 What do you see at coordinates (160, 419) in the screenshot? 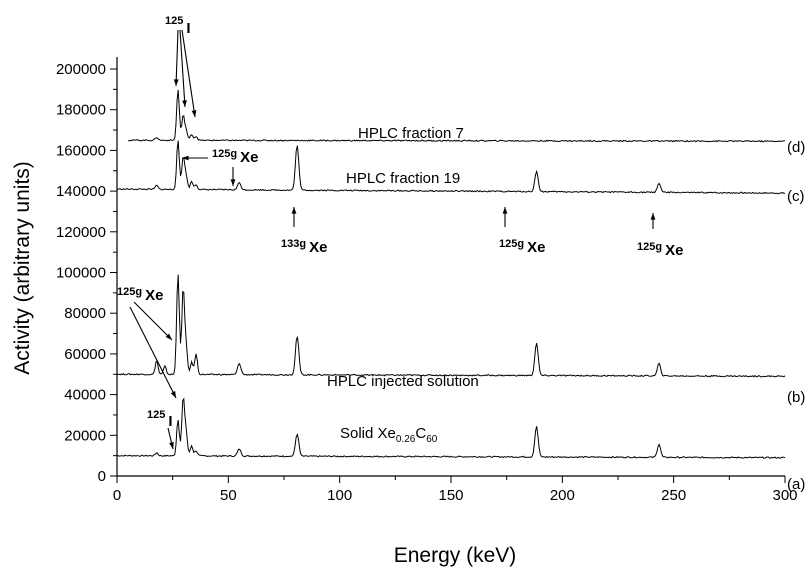
I see `annotation-i125-a: 125 I` at bounding box center [160, 419].